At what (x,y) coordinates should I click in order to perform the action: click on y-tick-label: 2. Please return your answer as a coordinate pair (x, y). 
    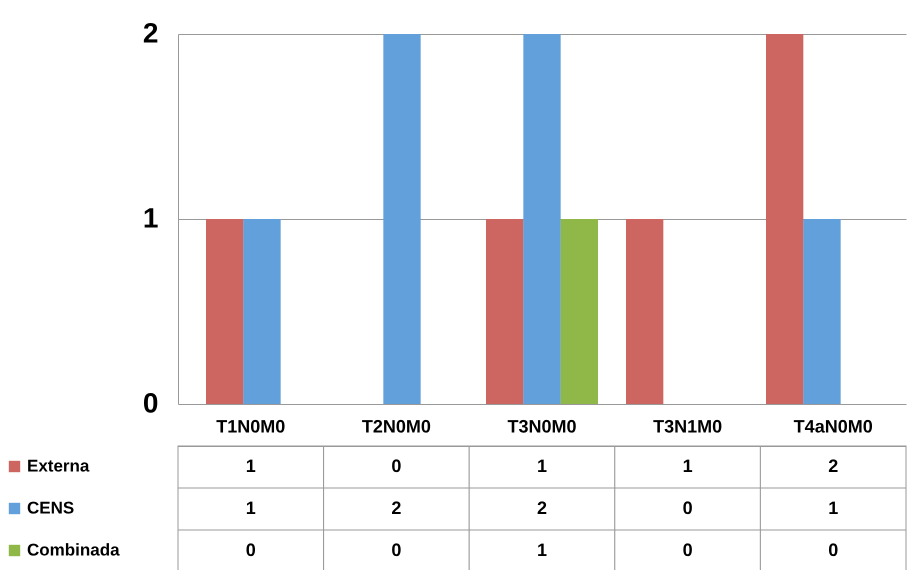
    Looking at the image, I should click on (150, 33).